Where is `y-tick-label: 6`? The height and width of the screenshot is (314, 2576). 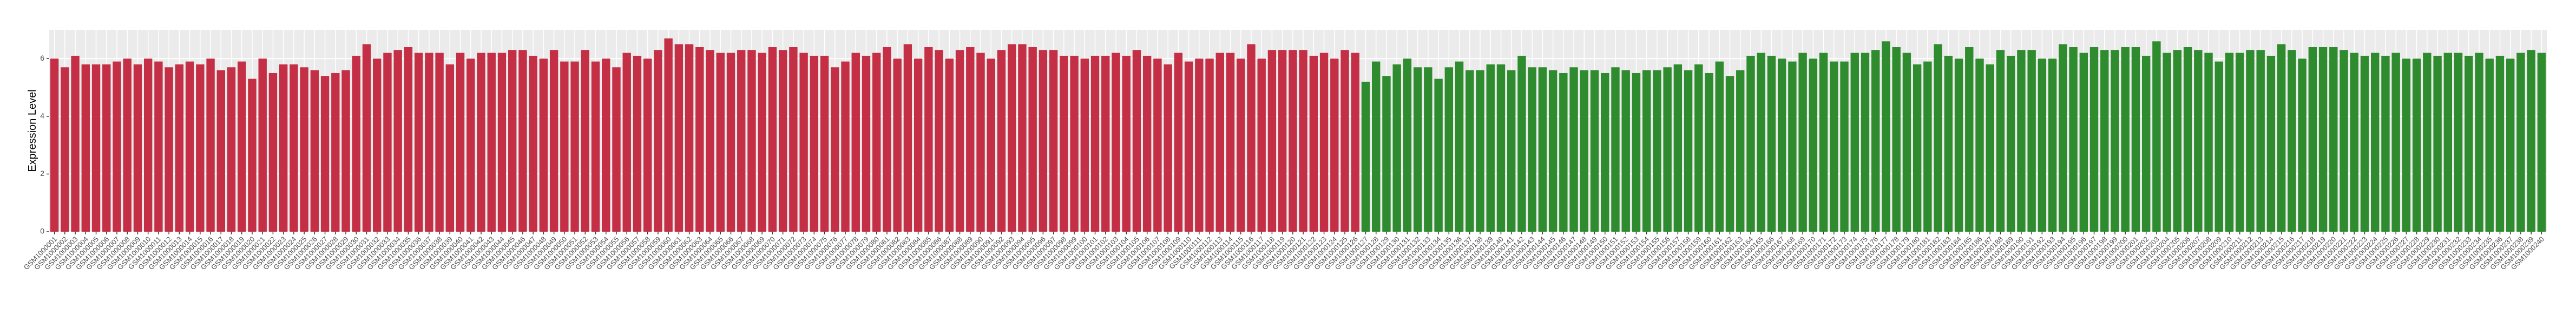
y-tick-label: 6 is located at coordinates (42, 58).